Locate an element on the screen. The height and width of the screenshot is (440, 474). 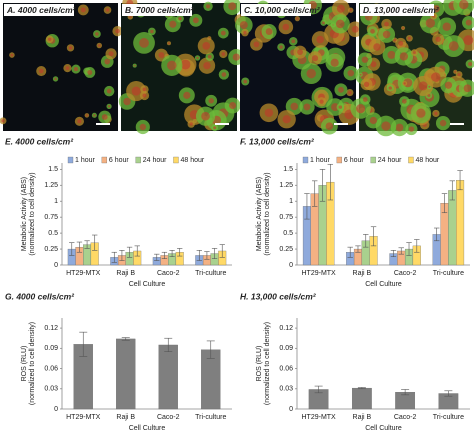
cell-image: B. 7000 cells/cm² is located at coordinates (181, 67).